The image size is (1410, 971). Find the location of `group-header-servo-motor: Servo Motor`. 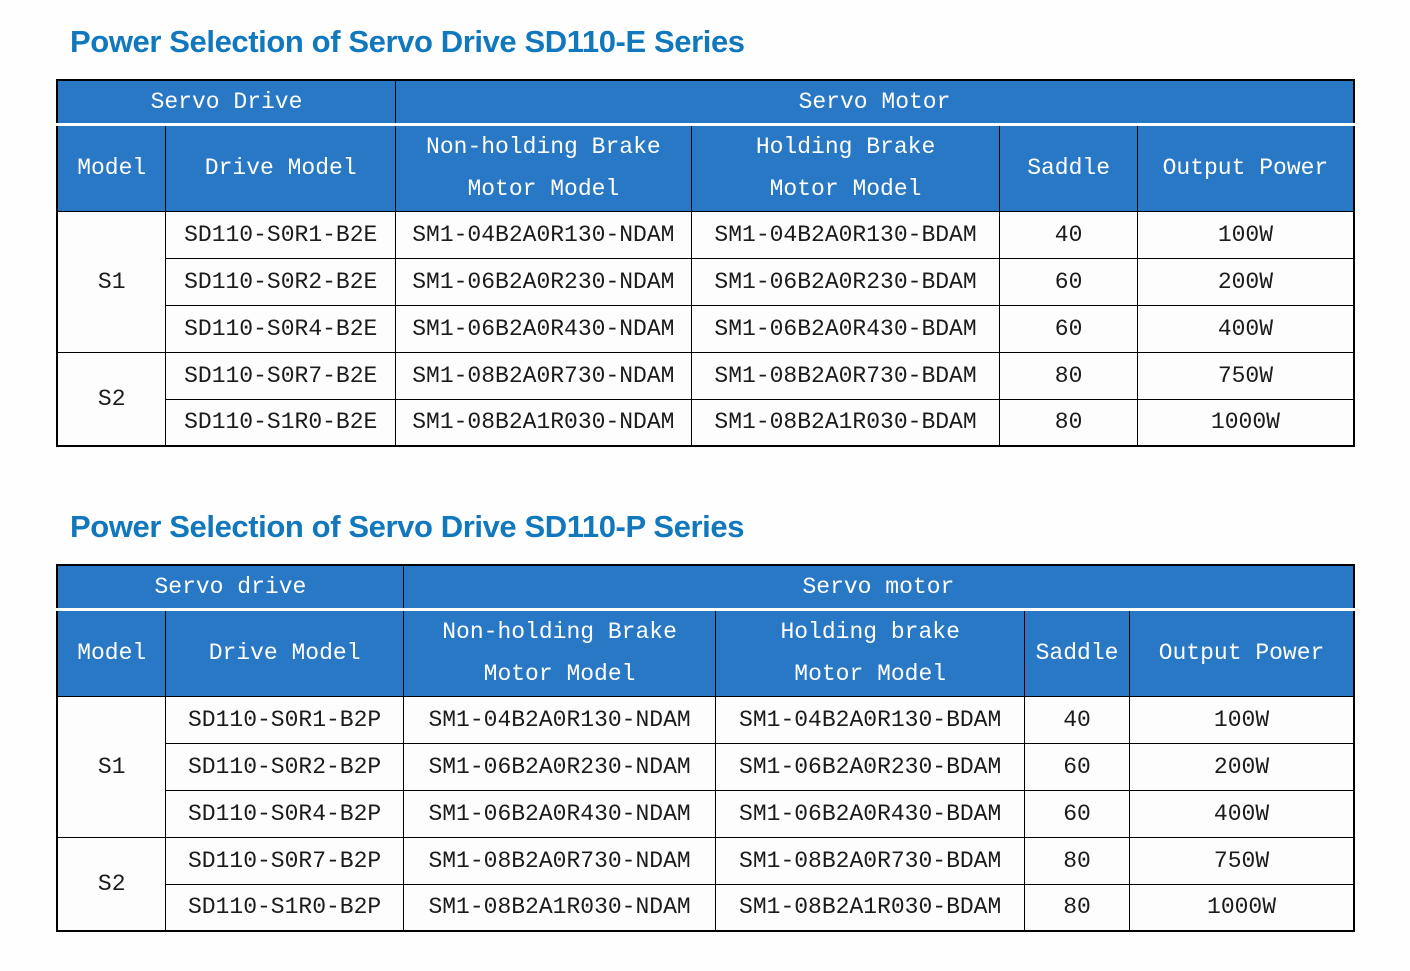

group-header-servo-motor: Servo Motor is located at coordinates (875, 102).